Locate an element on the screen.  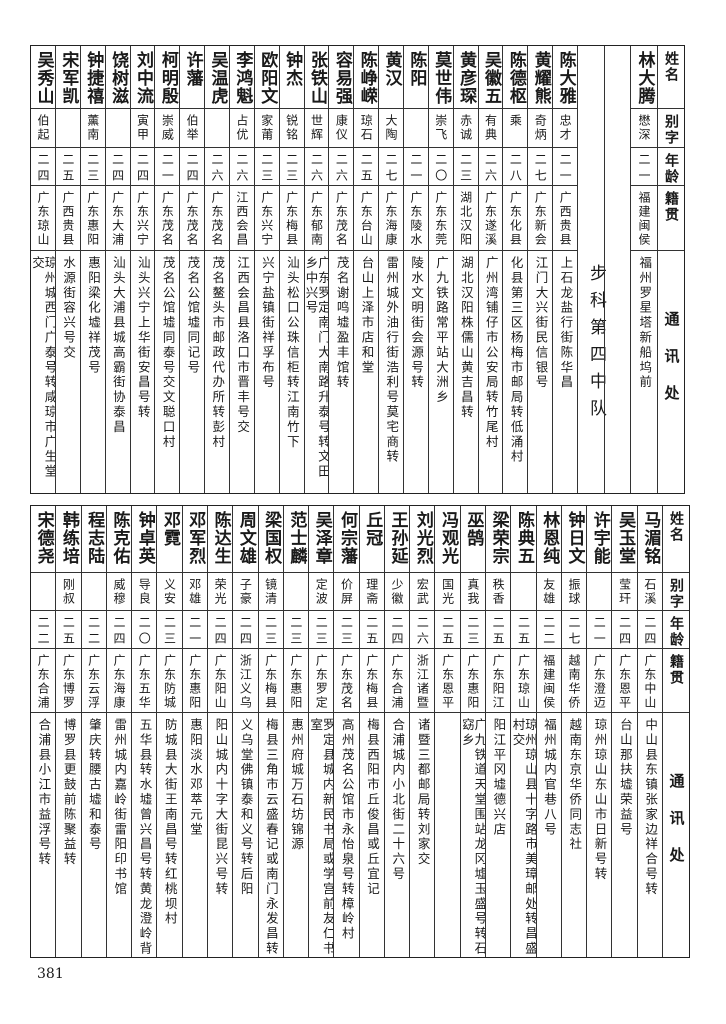
person-column: 黄彦琛 赤诚 二三 湖北汉阳 湖北汉阳株儒山黄吉昌转 is located at coordinates (465, 269).